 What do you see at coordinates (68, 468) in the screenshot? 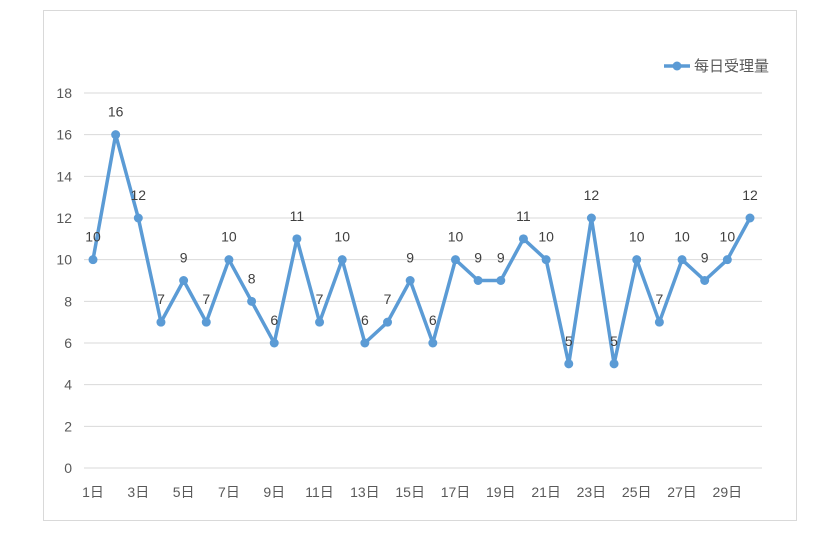
I see `y-tick-label: 0` at bounding box center [68, 468].